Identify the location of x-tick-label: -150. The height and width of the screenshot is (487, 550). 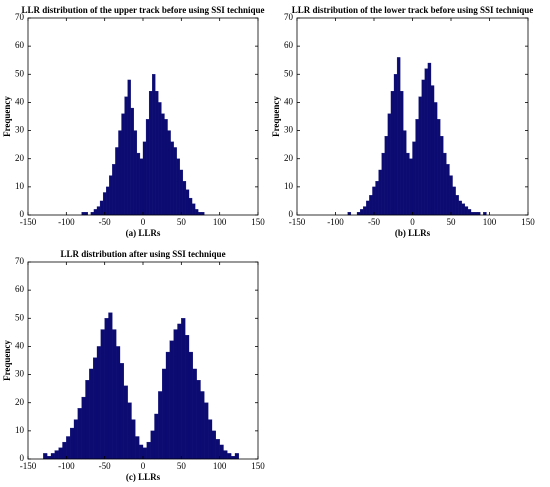
(28, 466).